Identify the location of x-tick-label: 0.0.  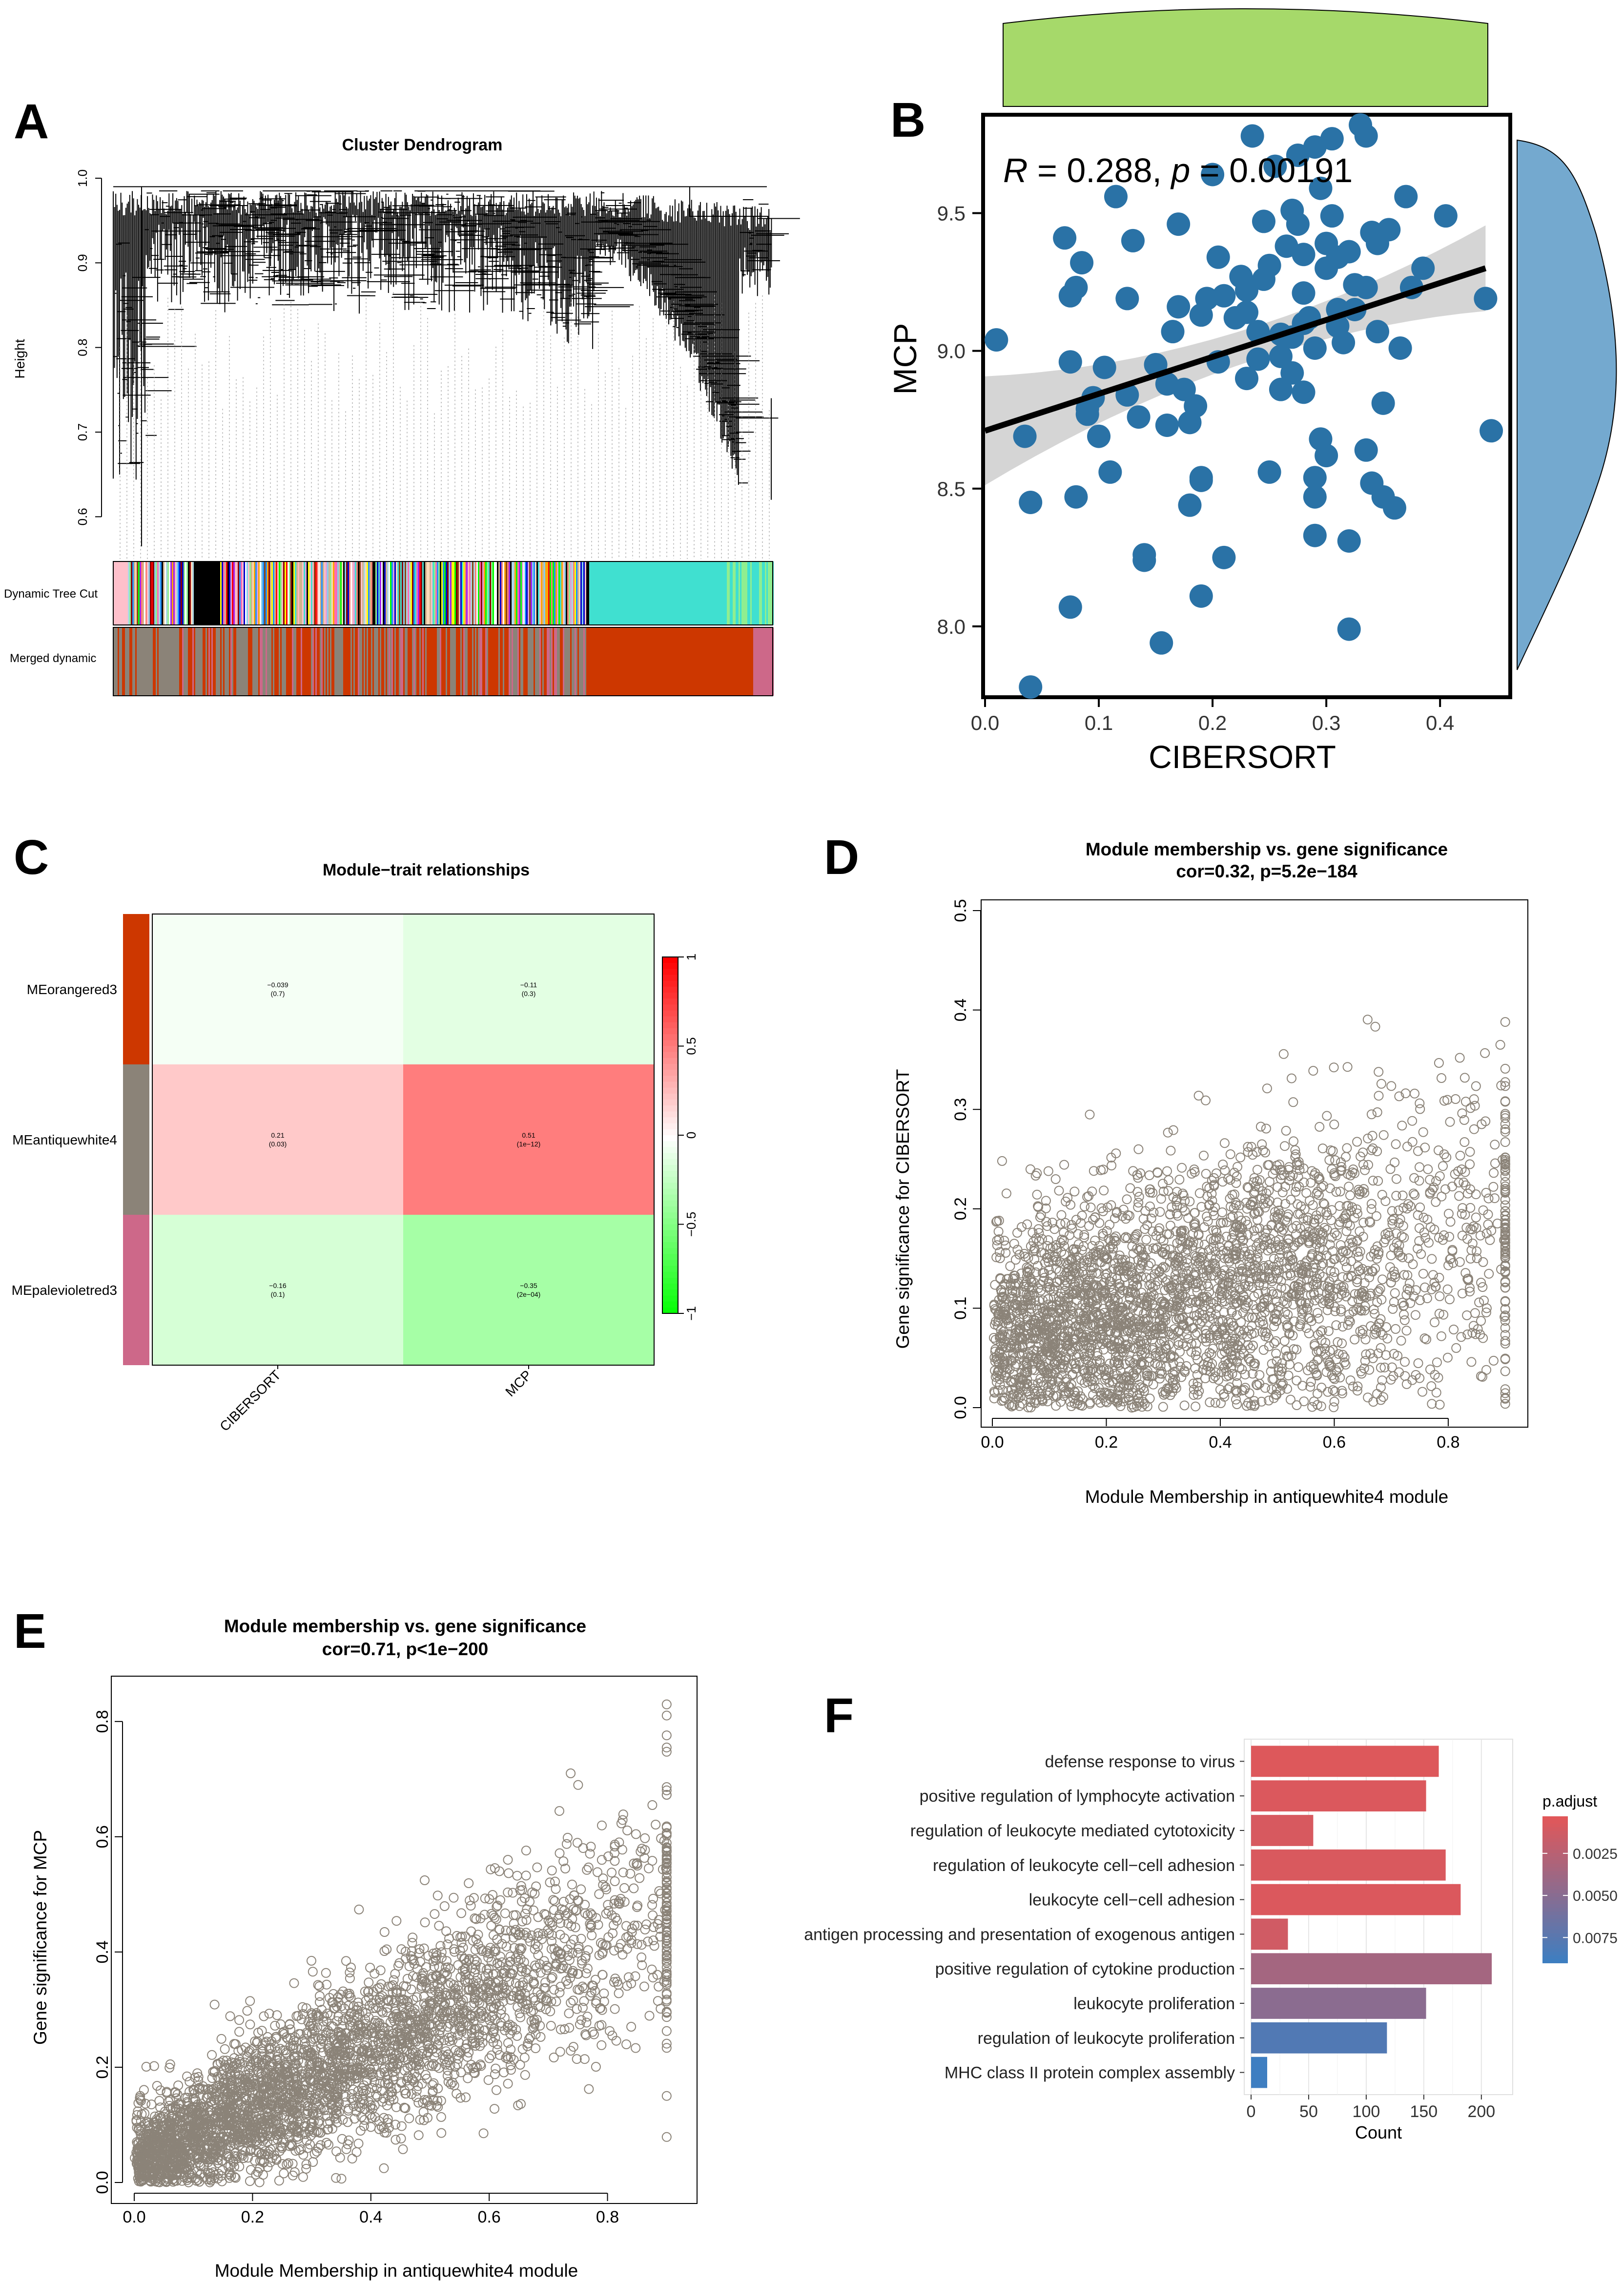
(993, 1442).